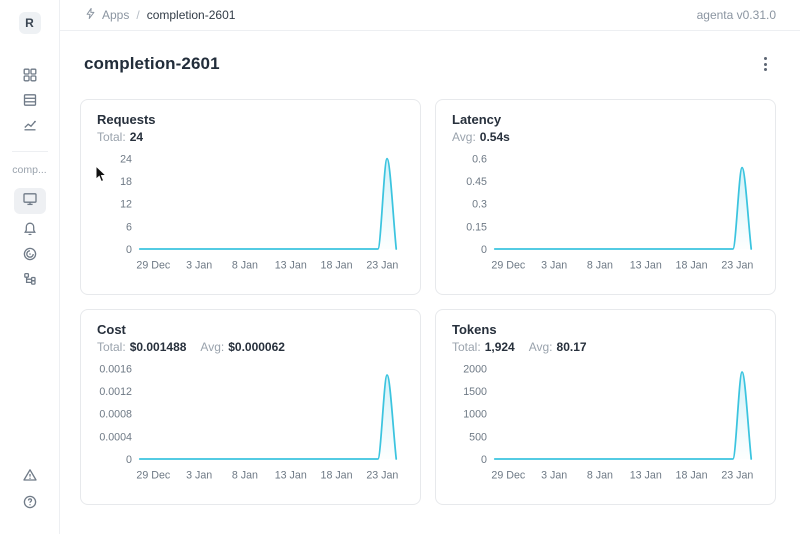  I want to click on sidebar-item-datasets, so click(30, 102).